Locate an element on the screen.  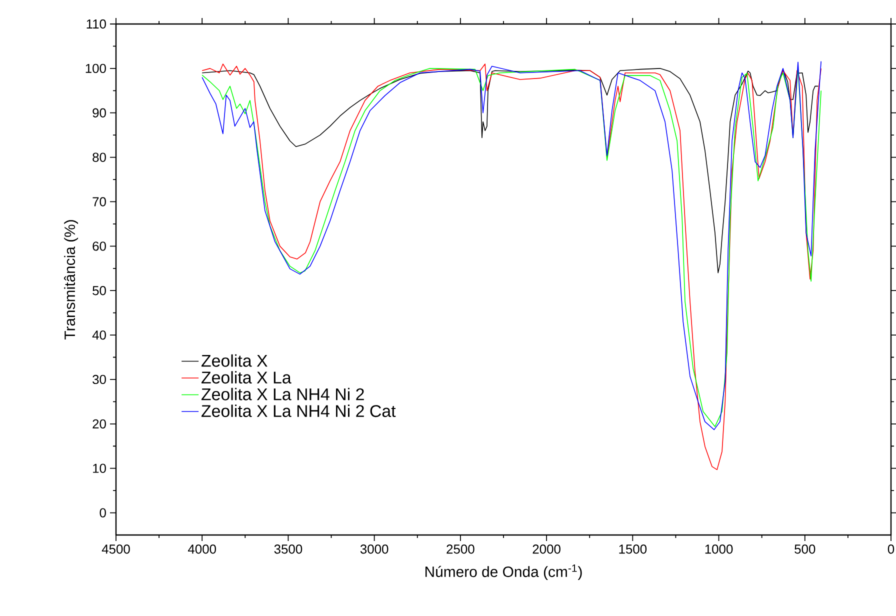
y-tick-label: 90 is located at coordinates (99, 113).